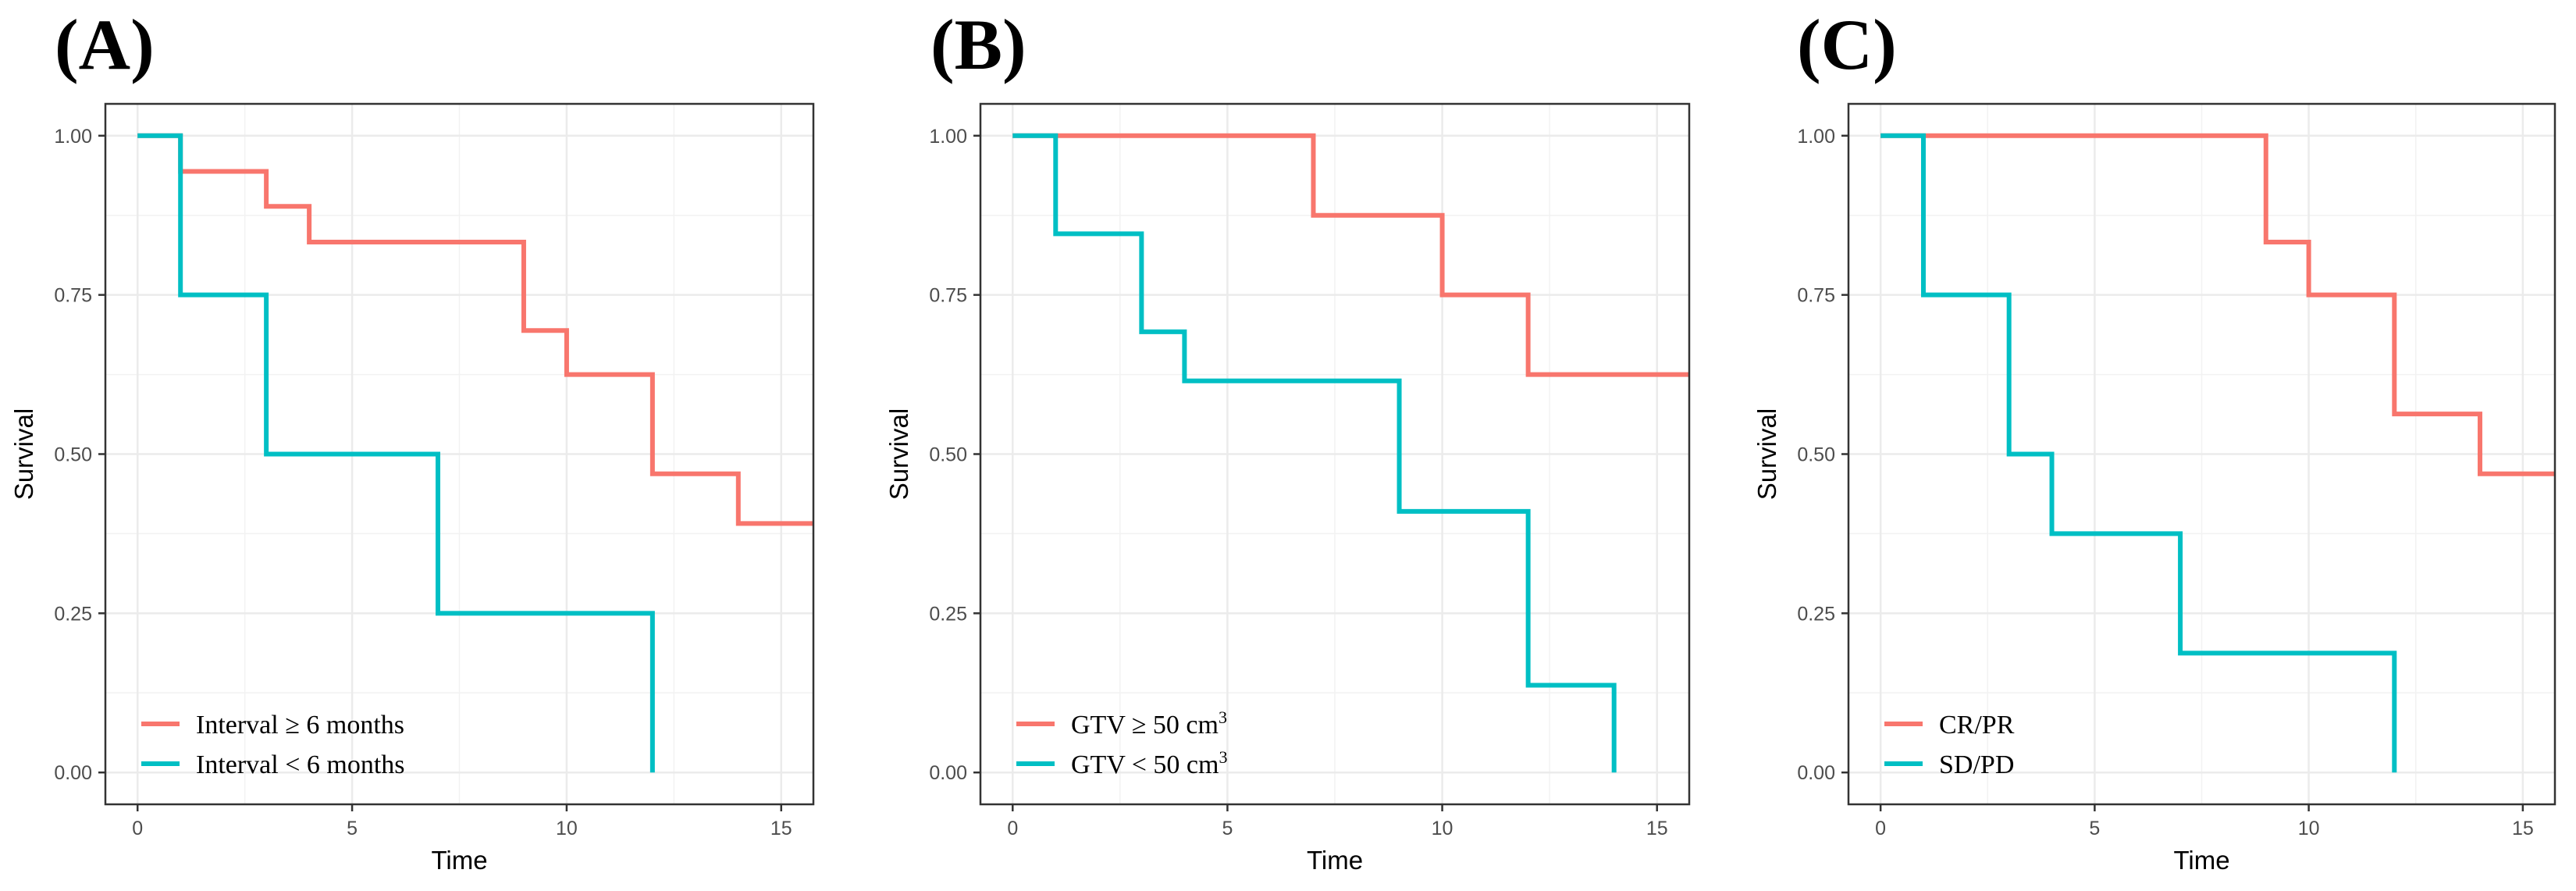 Image resolution: width=2576 pixels, height=891 pixels. What do you see at coordinates (948, 455) in the screenshot?
I see `panel-b-y-tick-label-2: 0.50` at bounding box center [948, 455].